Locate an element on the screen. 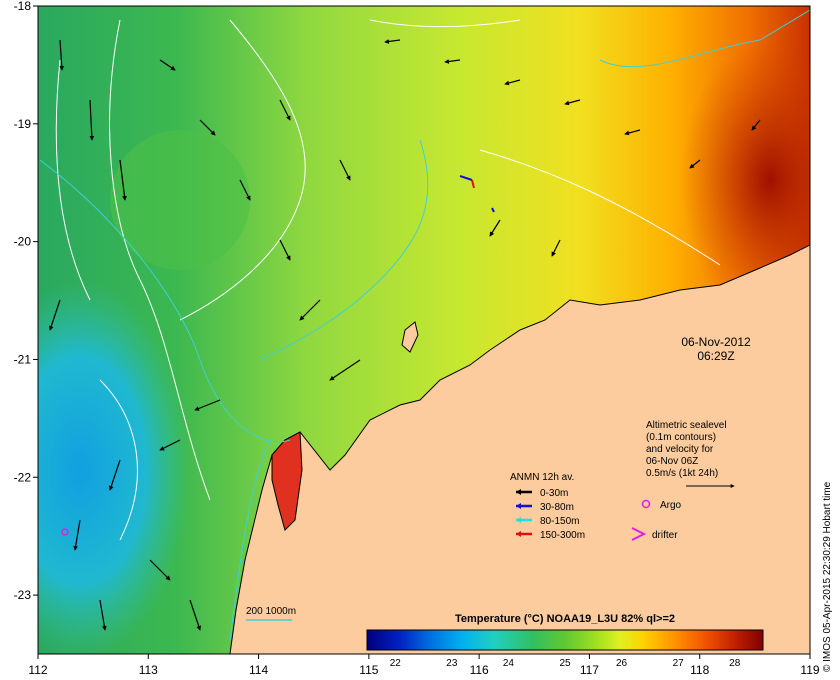  colorbar-scale is located at coordinates (565, 640).